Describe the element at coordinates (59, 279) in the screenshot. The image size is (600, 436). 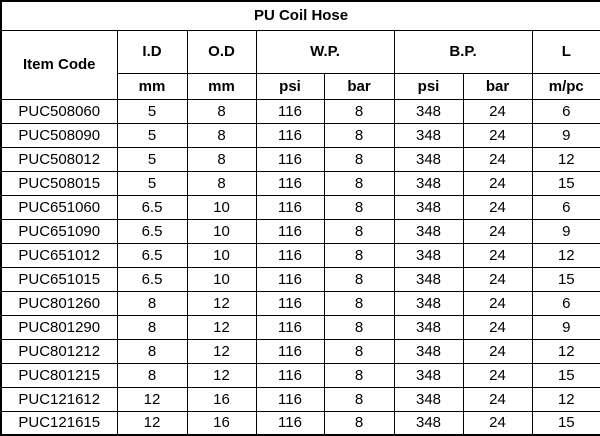
I see `item-code-cell: PUC651015` at that location.